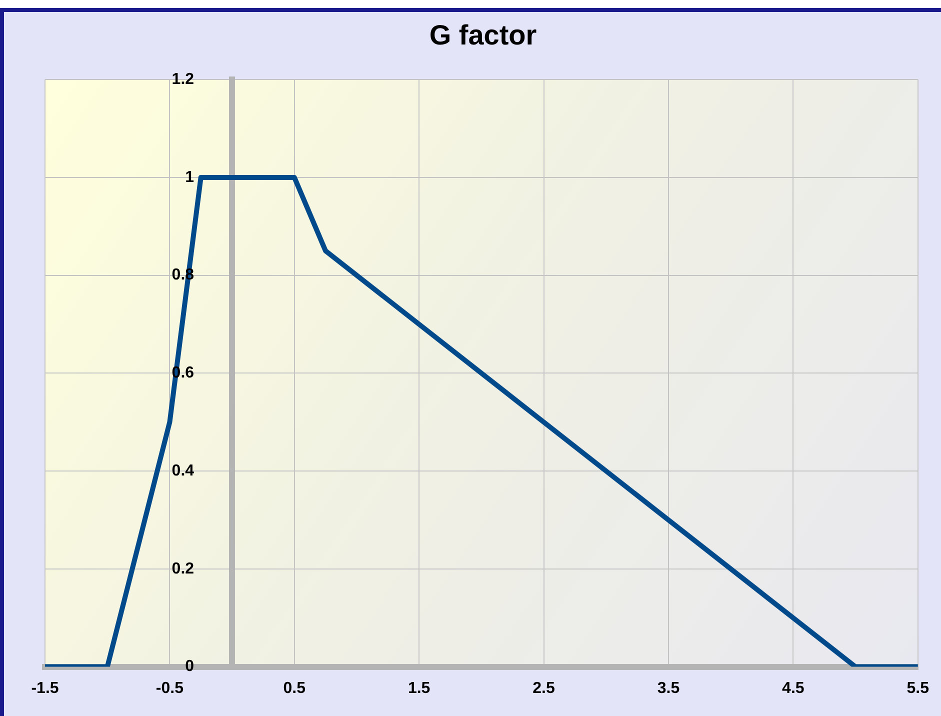 This screenshot has height=716, width=941. What do you see at coordinates (45, 688) in the screenshot?
I see `x-tick-label: -1.5` at bounding box center [45, 688].